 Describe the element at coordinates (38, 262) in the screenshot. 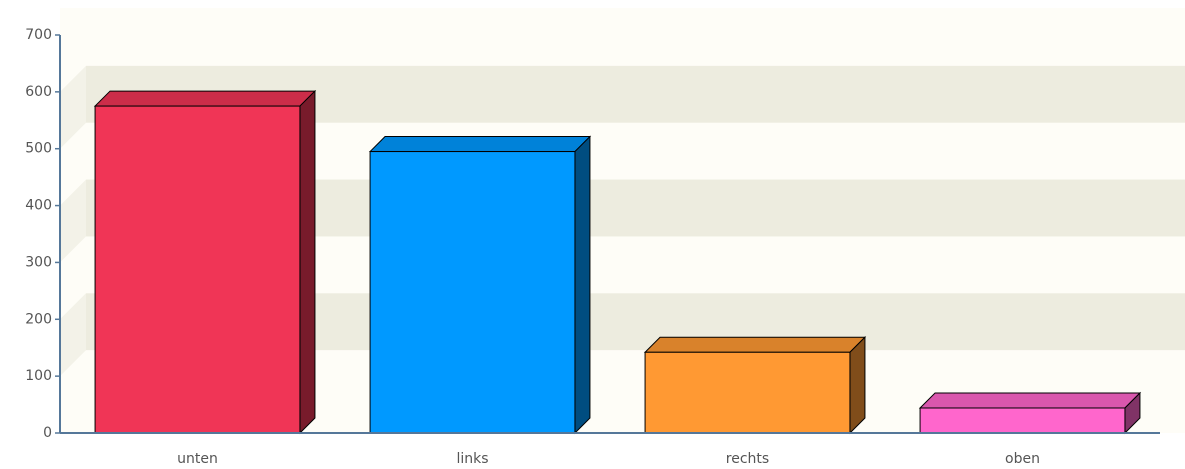

I see `y-tick-label: 300` at that location.